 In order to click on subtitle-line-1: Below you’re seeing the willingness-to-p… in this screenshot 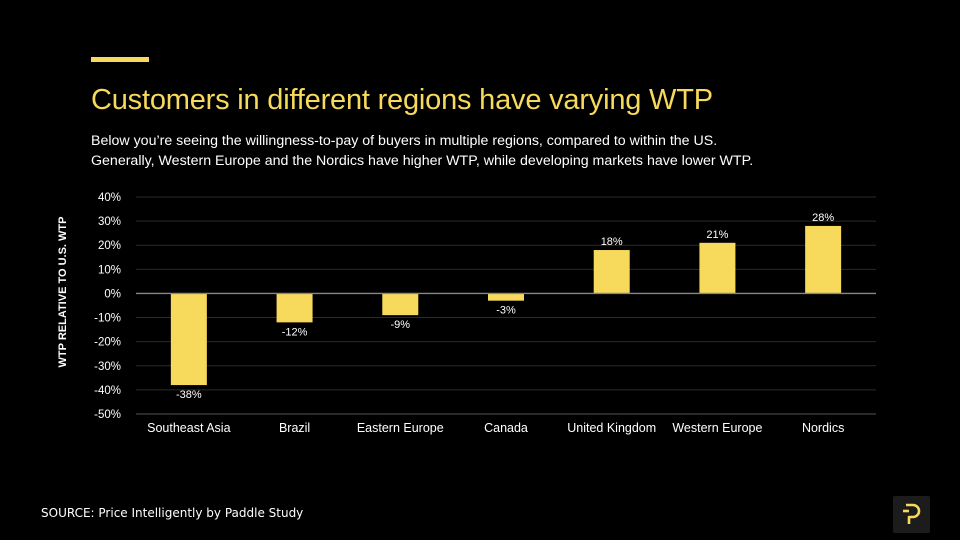, I will do `click(404, 141)`.